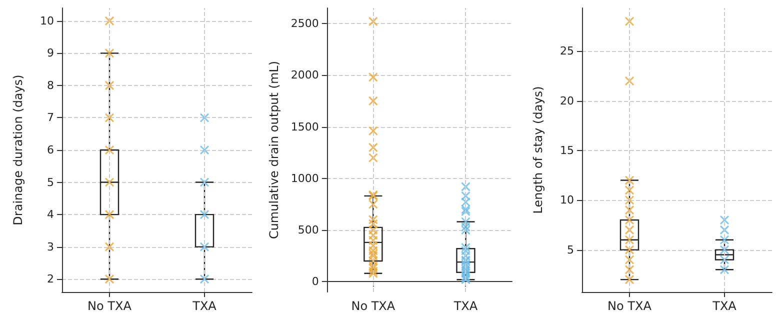 This screenshot has width=782, height=326. What do you see at coordinates (50, 85) in the screenshot?
I see `y-tick-label: 8` at bounding box center [50, 85].